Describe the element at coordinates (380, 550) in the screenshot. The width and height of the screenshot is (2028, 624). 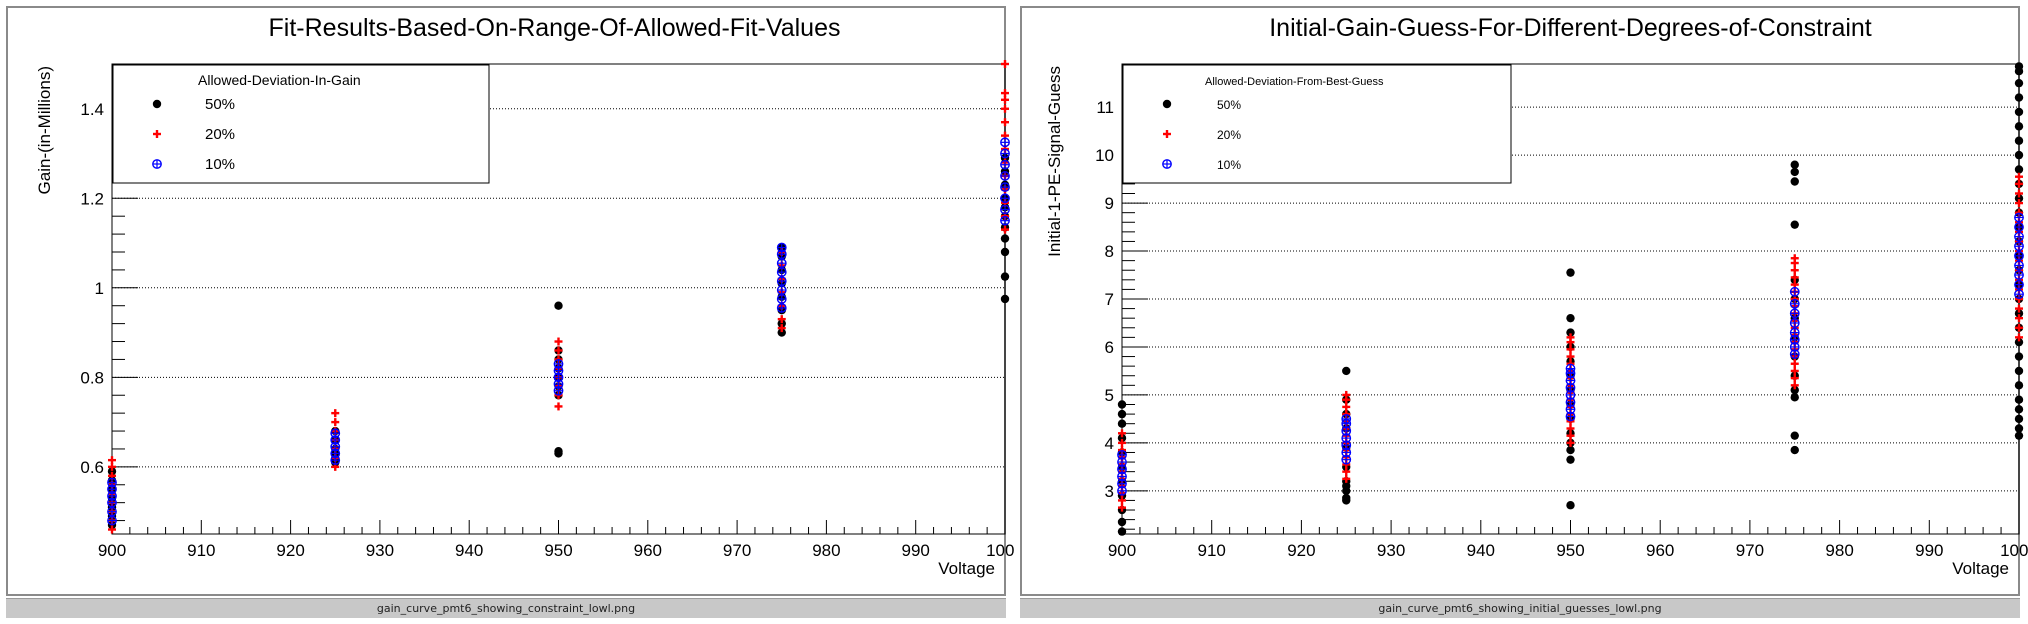
I see `x-tick-label: 930` at that location.